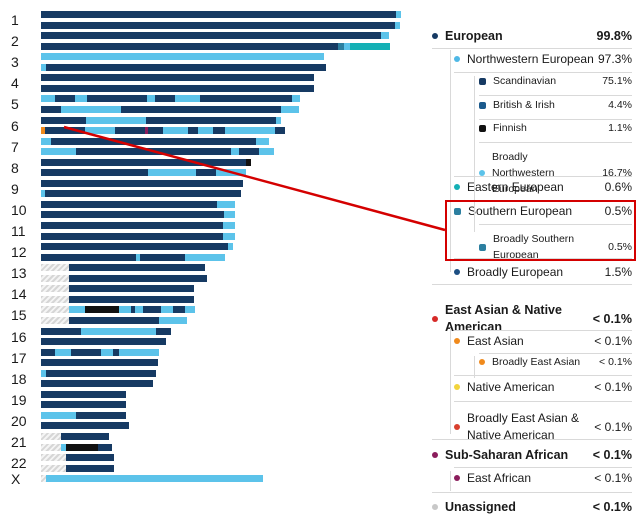  I want to click on chromosome-label: 2, so click(15, 41).